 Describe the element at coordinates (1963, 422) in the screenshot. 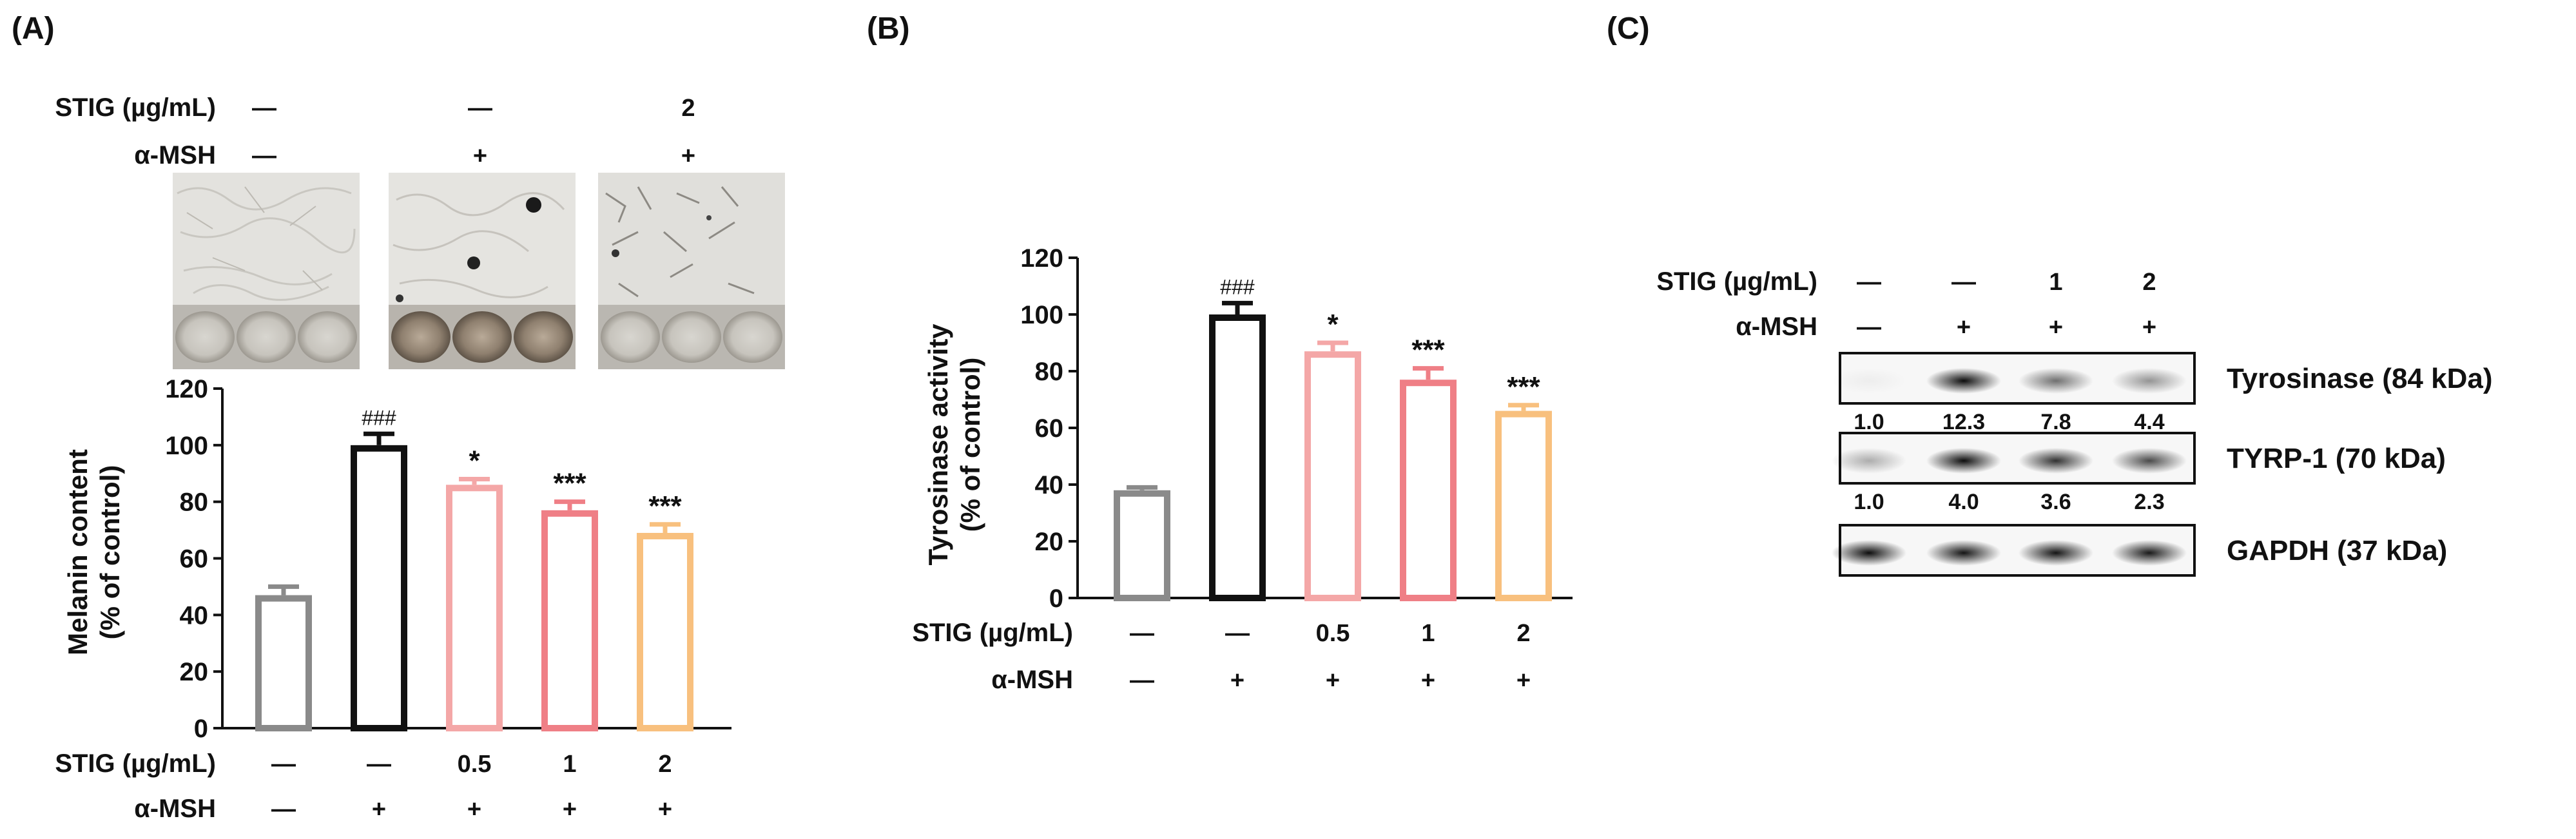

I see `band-quantification: 12.3` at that location.